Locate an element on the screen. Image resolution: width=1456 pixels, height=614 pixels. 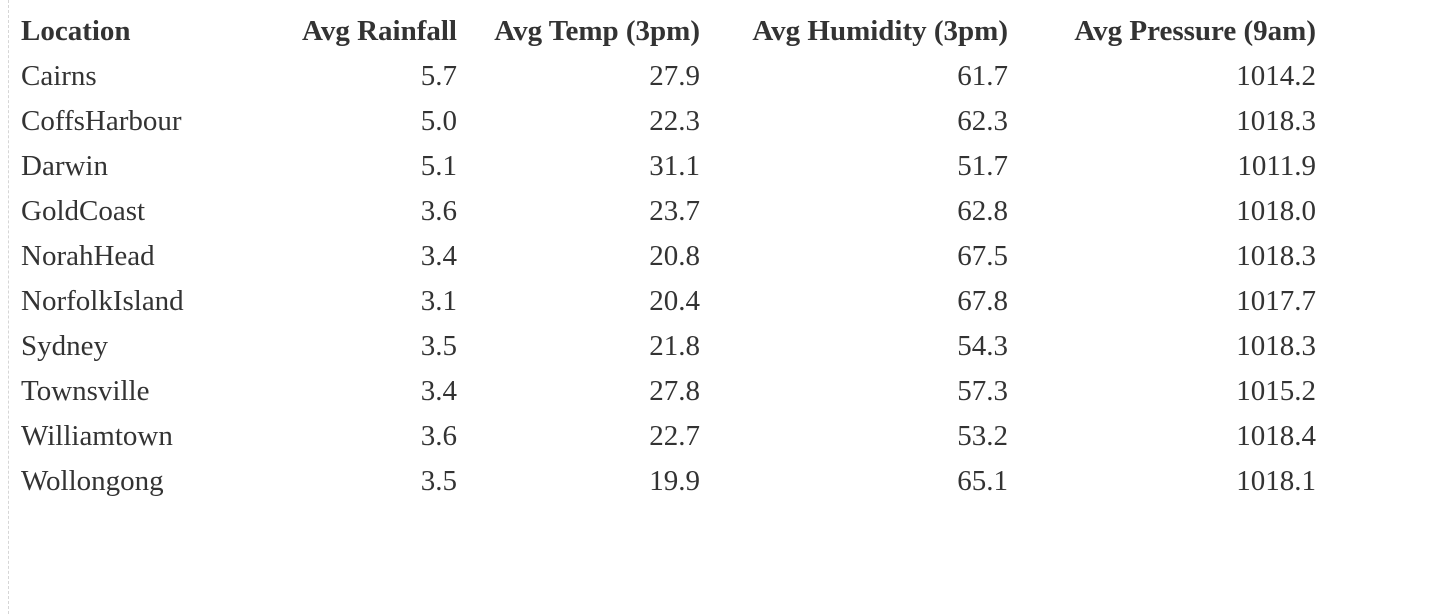
table-row: Townsville 3.4 27.8 57.3 1015.2 is located at coordinates (668, 391).